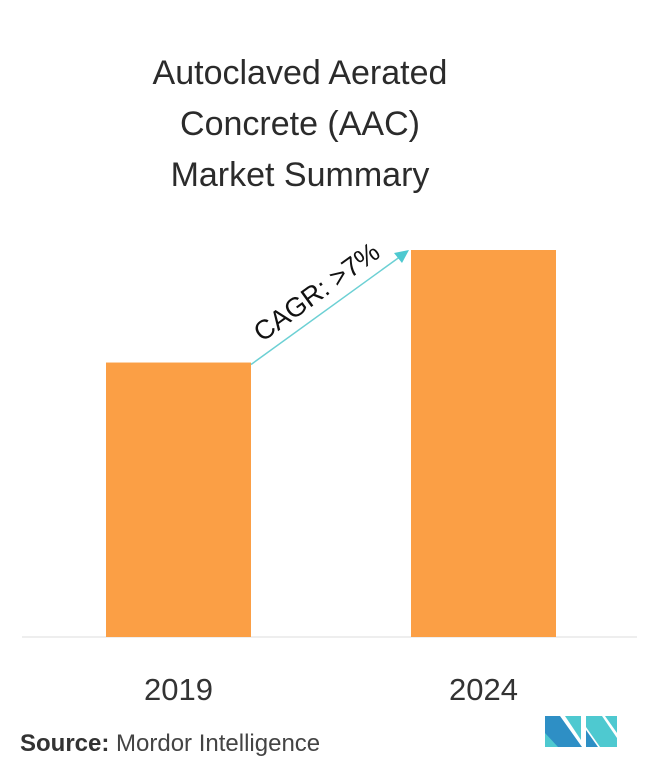 This screenshot has height=781, width=660. What do you see at coordinates (300, 175) in the screenshot?
I see `title-line-3: Market Summary` at bounding box center [300, 175].